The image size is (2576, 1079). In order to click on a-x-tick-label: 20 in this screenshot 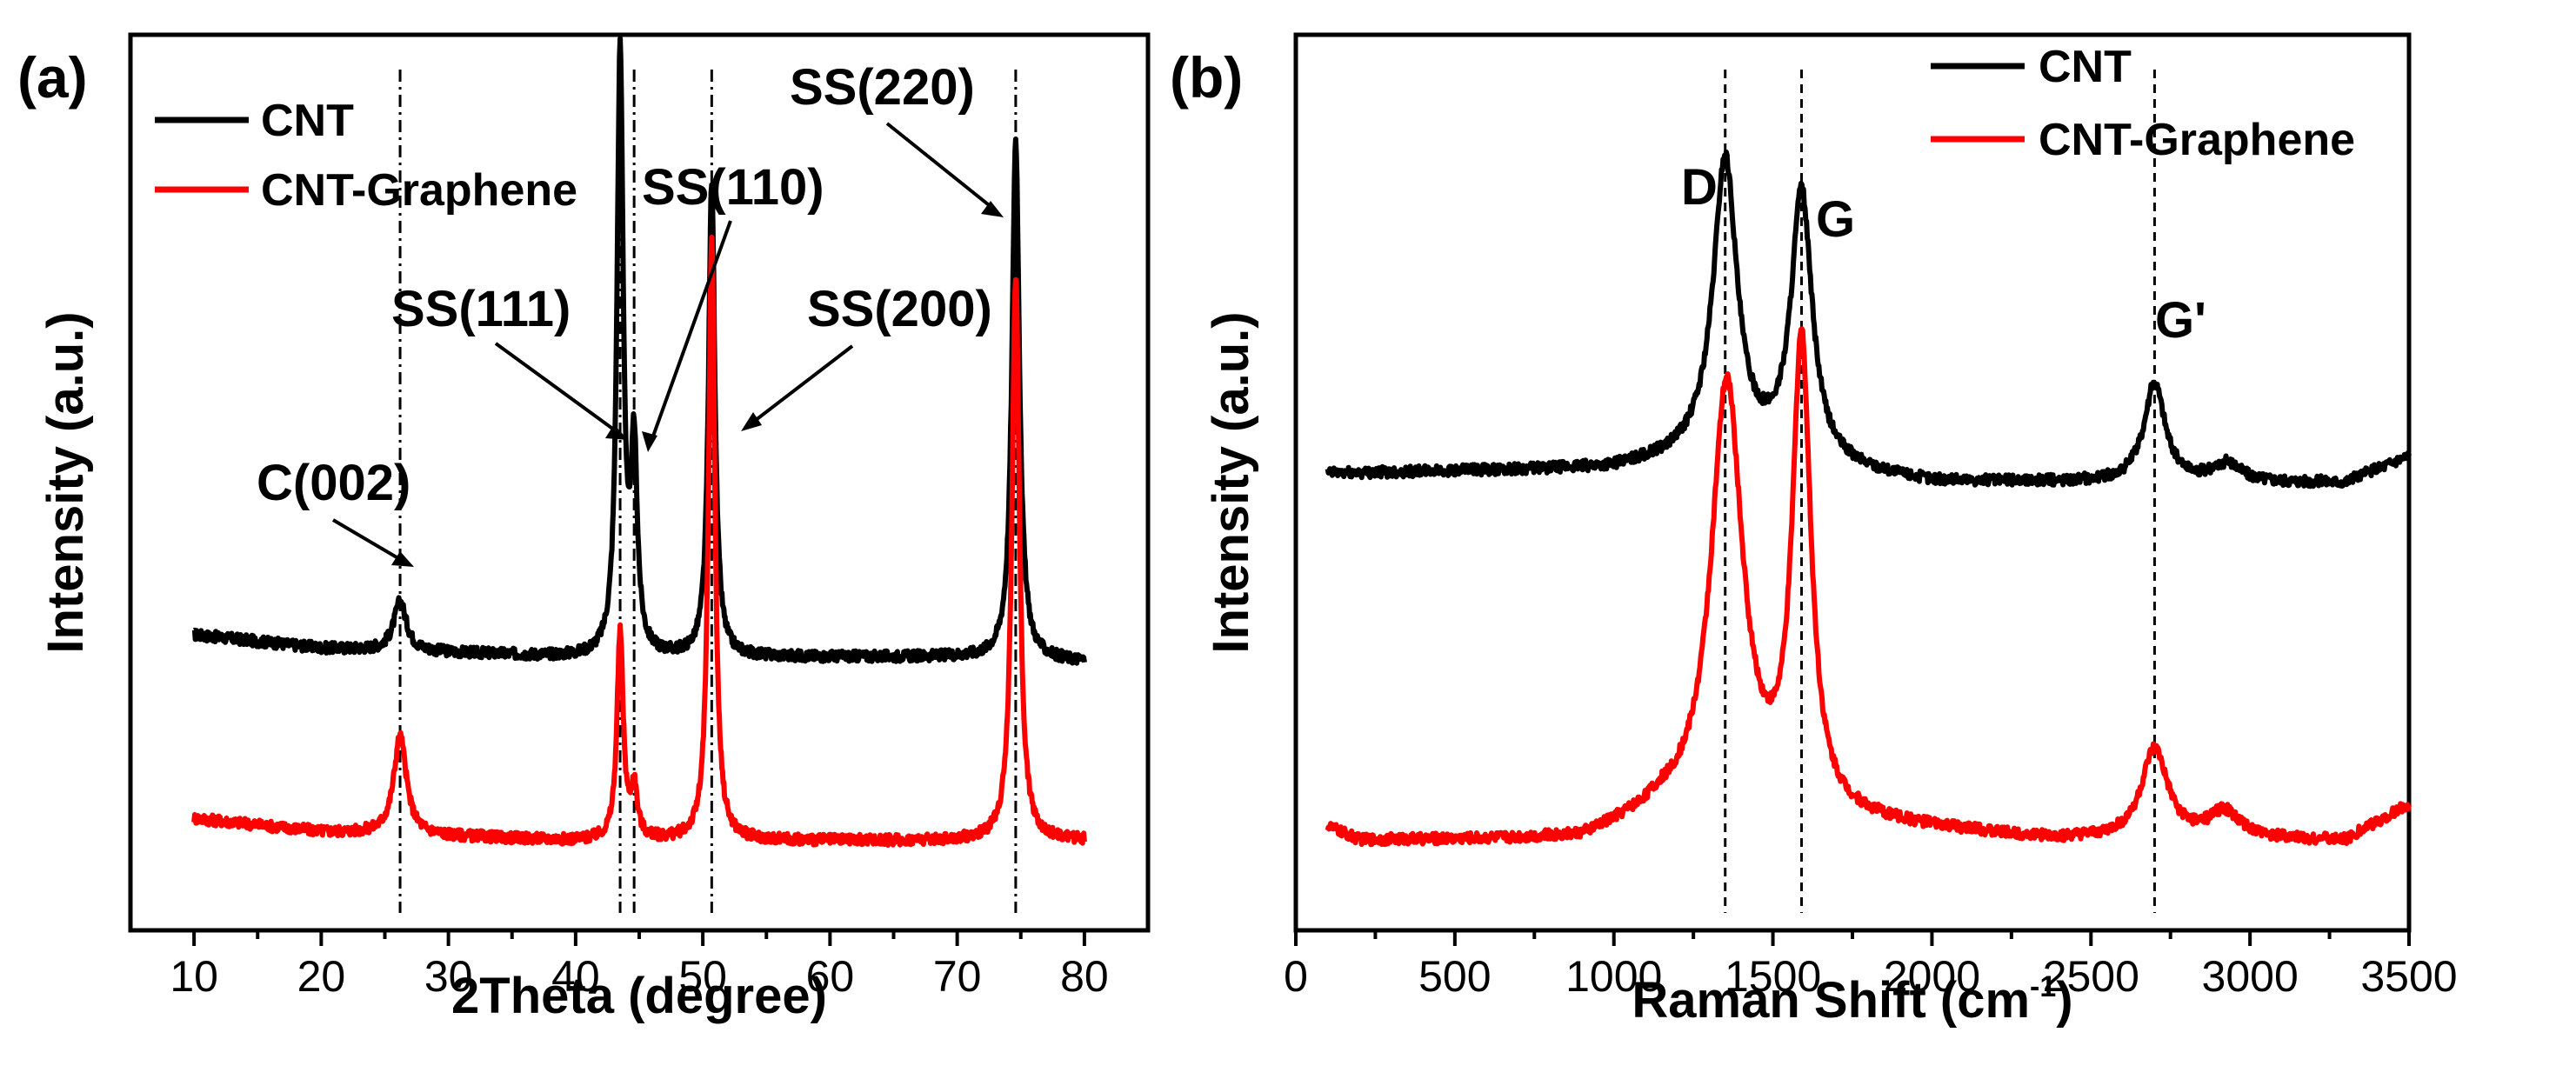, I will do `click(321, 976)`.